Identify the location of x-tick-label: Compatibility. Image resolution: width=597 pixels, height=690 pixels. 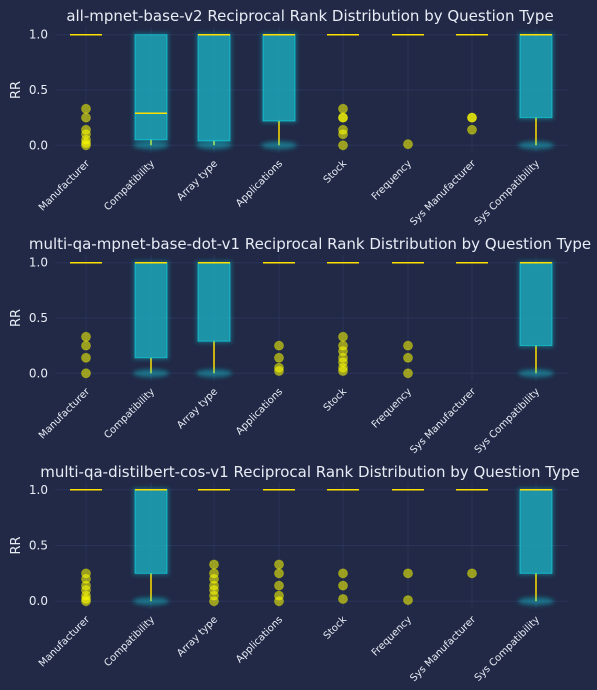
(129, 413).